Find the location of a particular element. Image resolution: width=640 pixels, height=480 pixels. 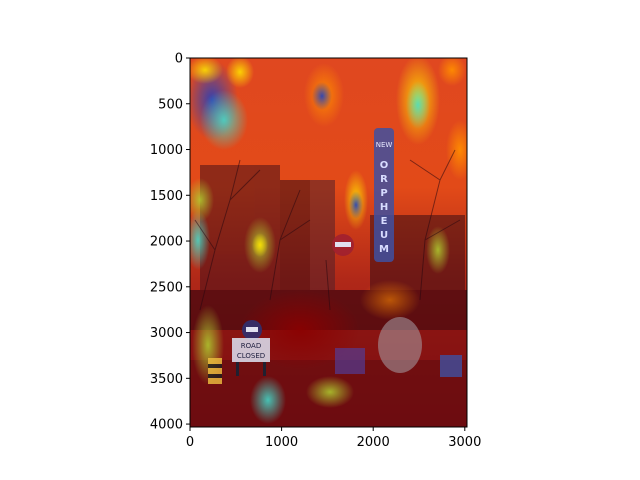

x-axis: 0 1000 2000 3000 is located at coordinates (333, 438).